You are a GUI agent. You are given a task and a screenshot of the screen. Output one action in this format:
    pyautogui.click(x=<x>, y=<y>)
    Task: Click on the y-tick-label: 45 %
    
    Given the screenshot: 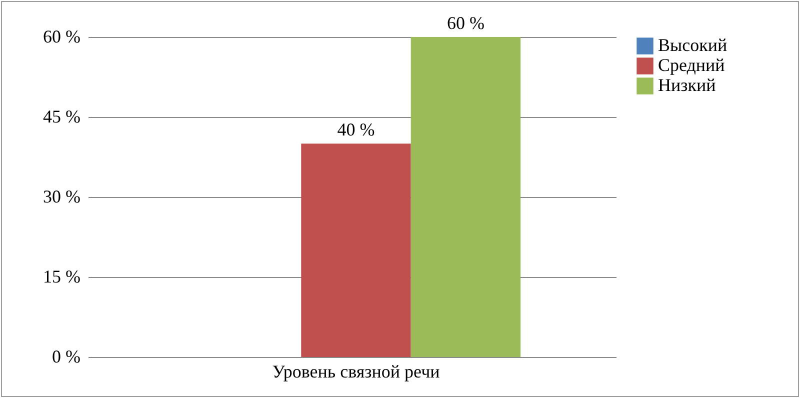 What is the action you would take?
    pyautogui.click(x=61, y=116)
    